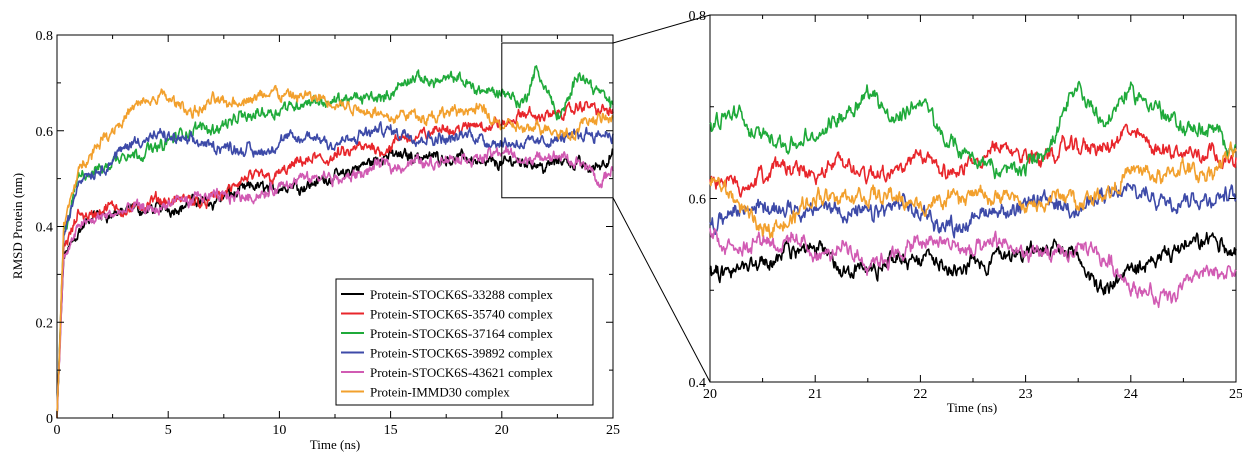 The width and height of the screenshot is (1242, 452). What do you see at coordinates (698, 200) in the screenshot?
I see `right-y-tick-label-1: 0.6` at bounding box center [698, 200].